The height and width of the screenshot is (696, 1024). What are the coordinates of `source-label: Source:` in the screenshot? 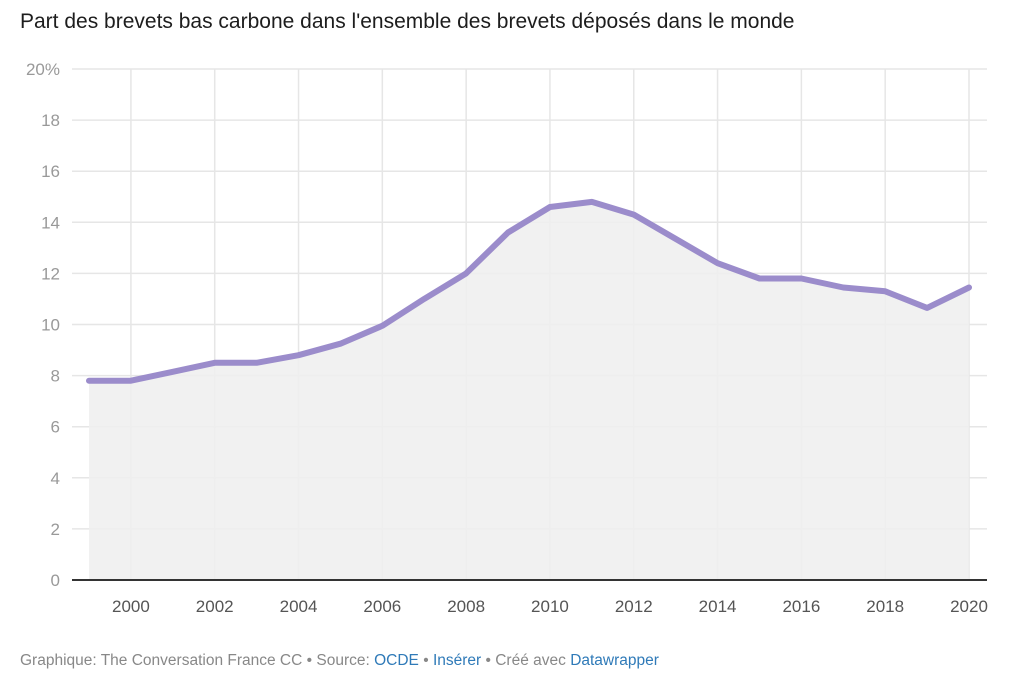 It's located at (345, 660).